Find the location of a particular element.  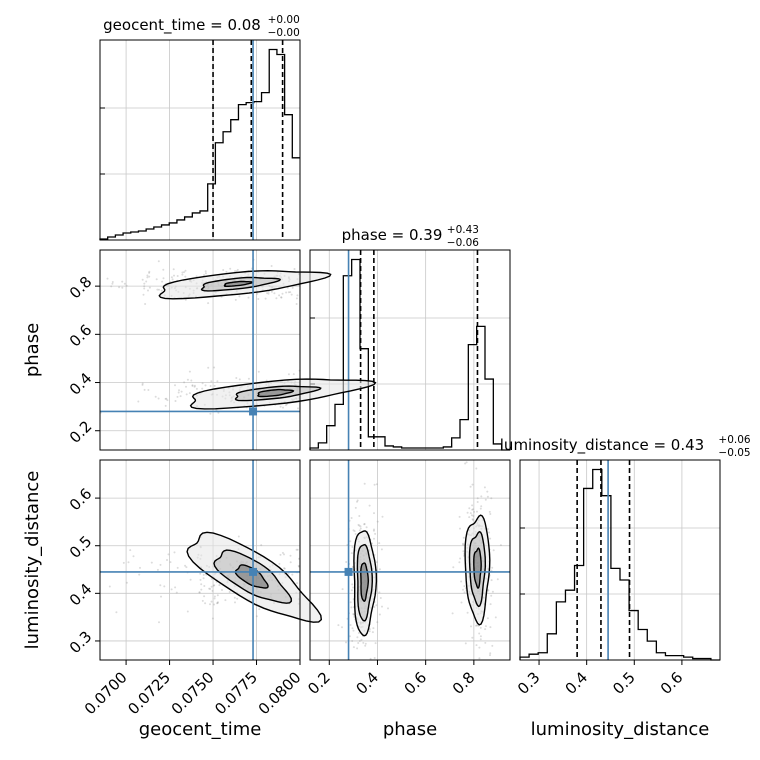

yaxis-label-phase: phase is located at coordinates (32, 350).